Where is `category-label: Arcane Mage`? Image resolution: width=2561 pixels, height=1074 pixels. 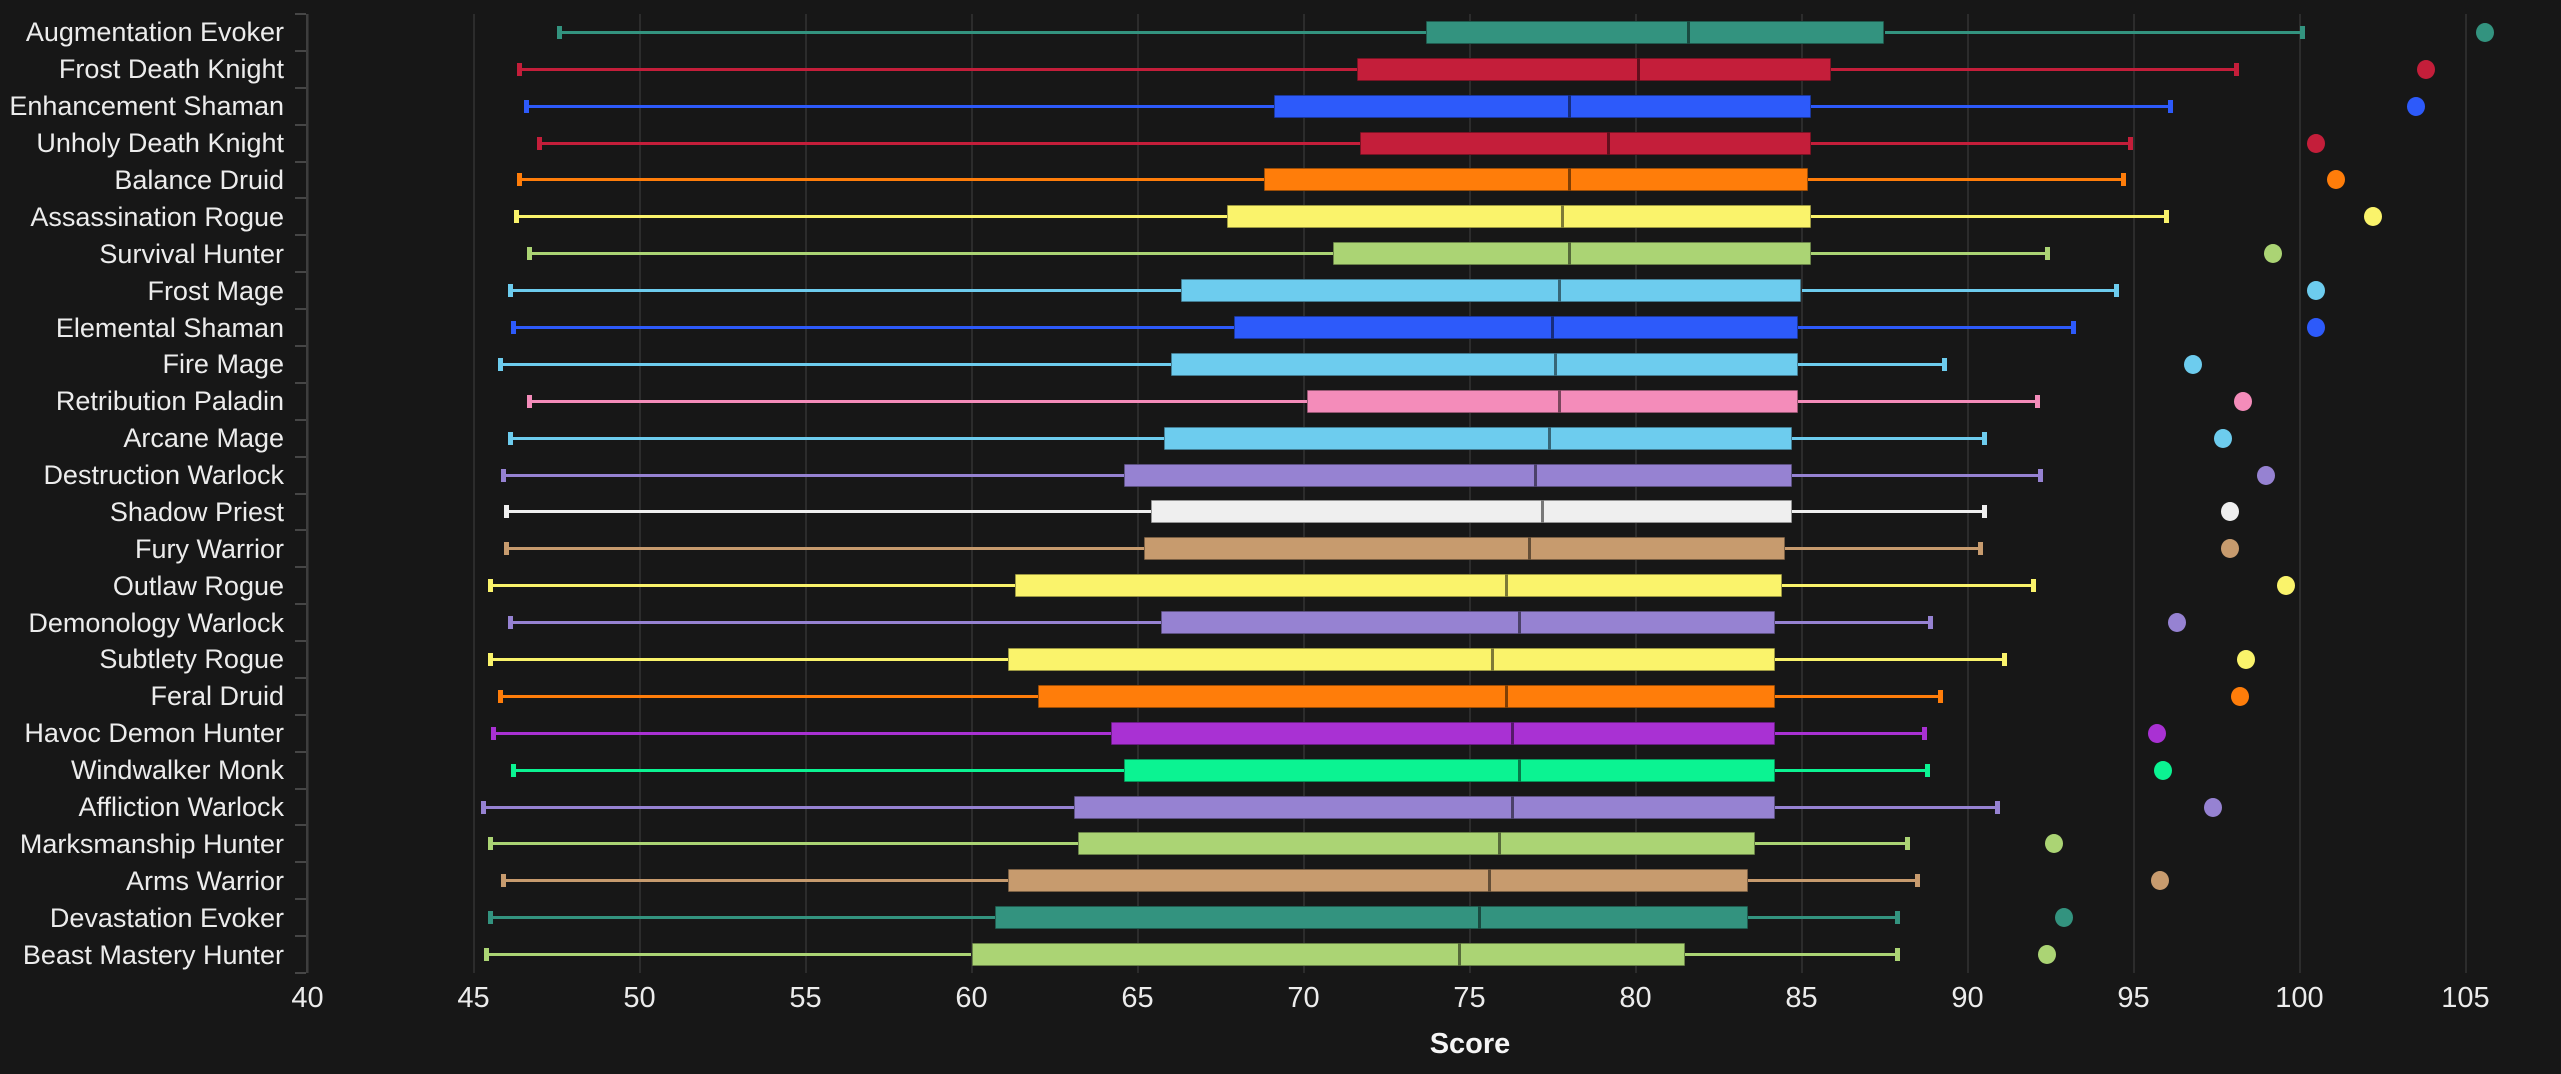
category-label: Arcane Mage is located at coordinates (203, 438).